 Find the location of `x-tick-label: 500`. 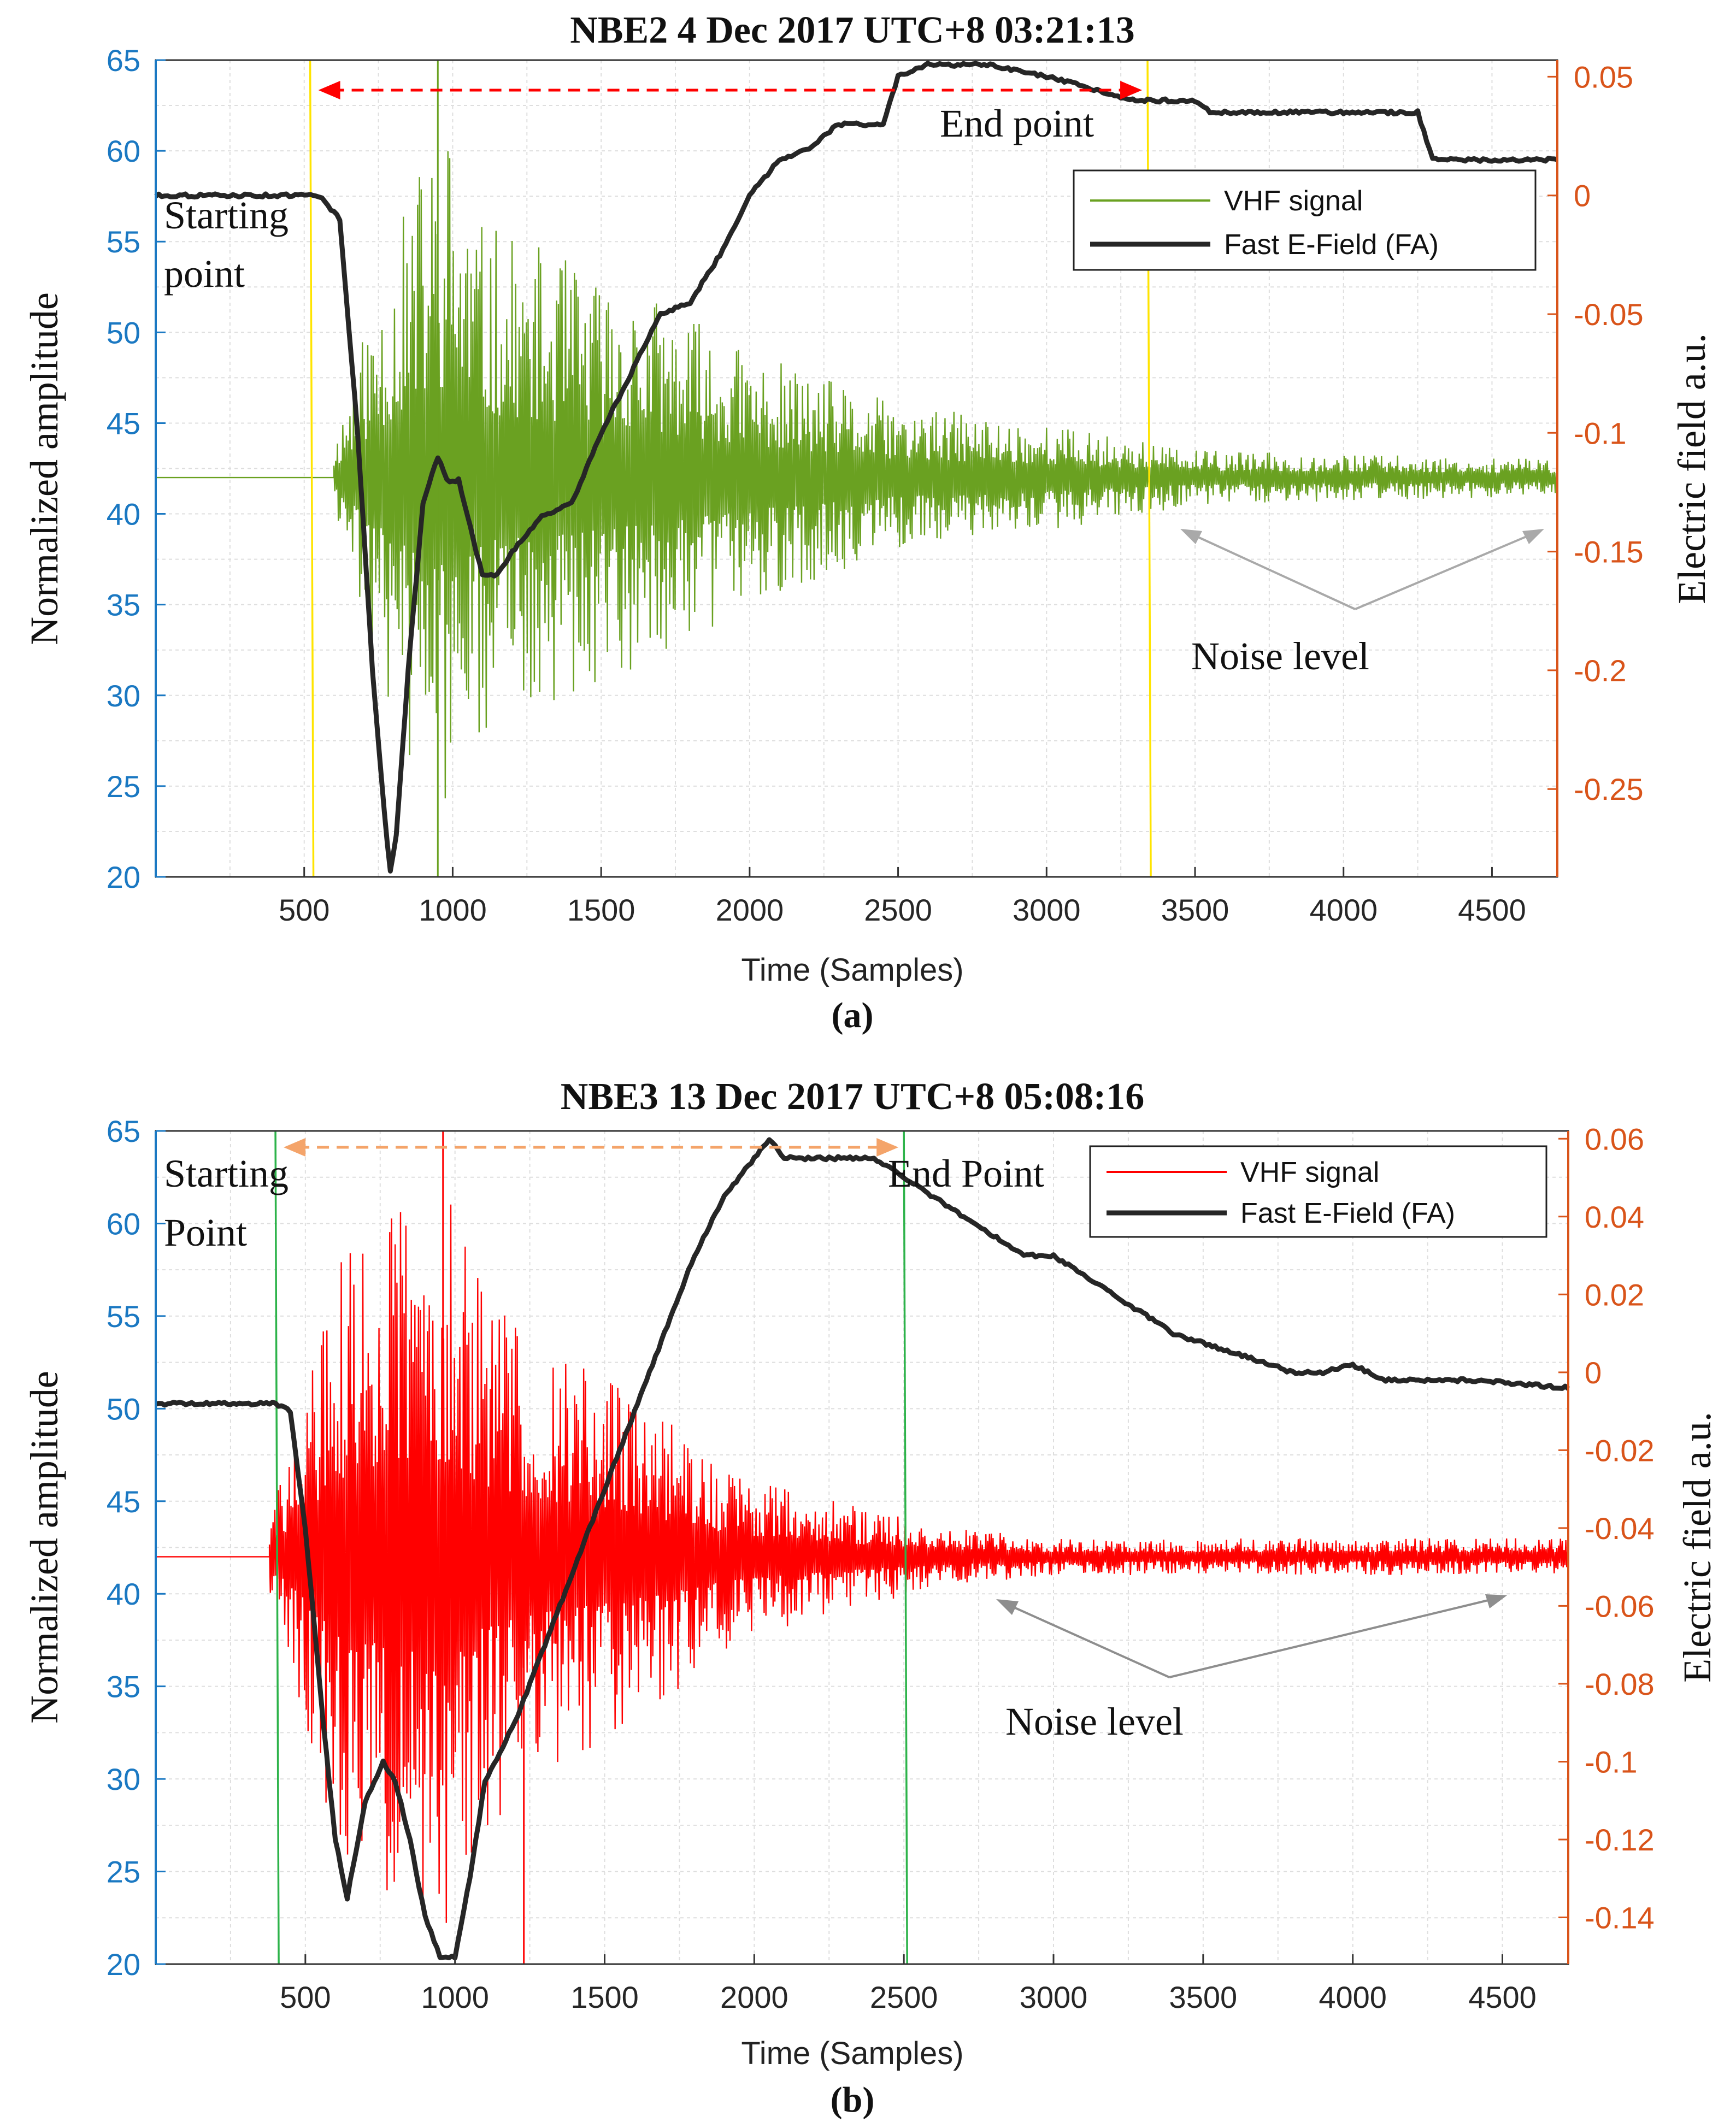

x-tick-label: 500 is located at coordinates (304, 910).